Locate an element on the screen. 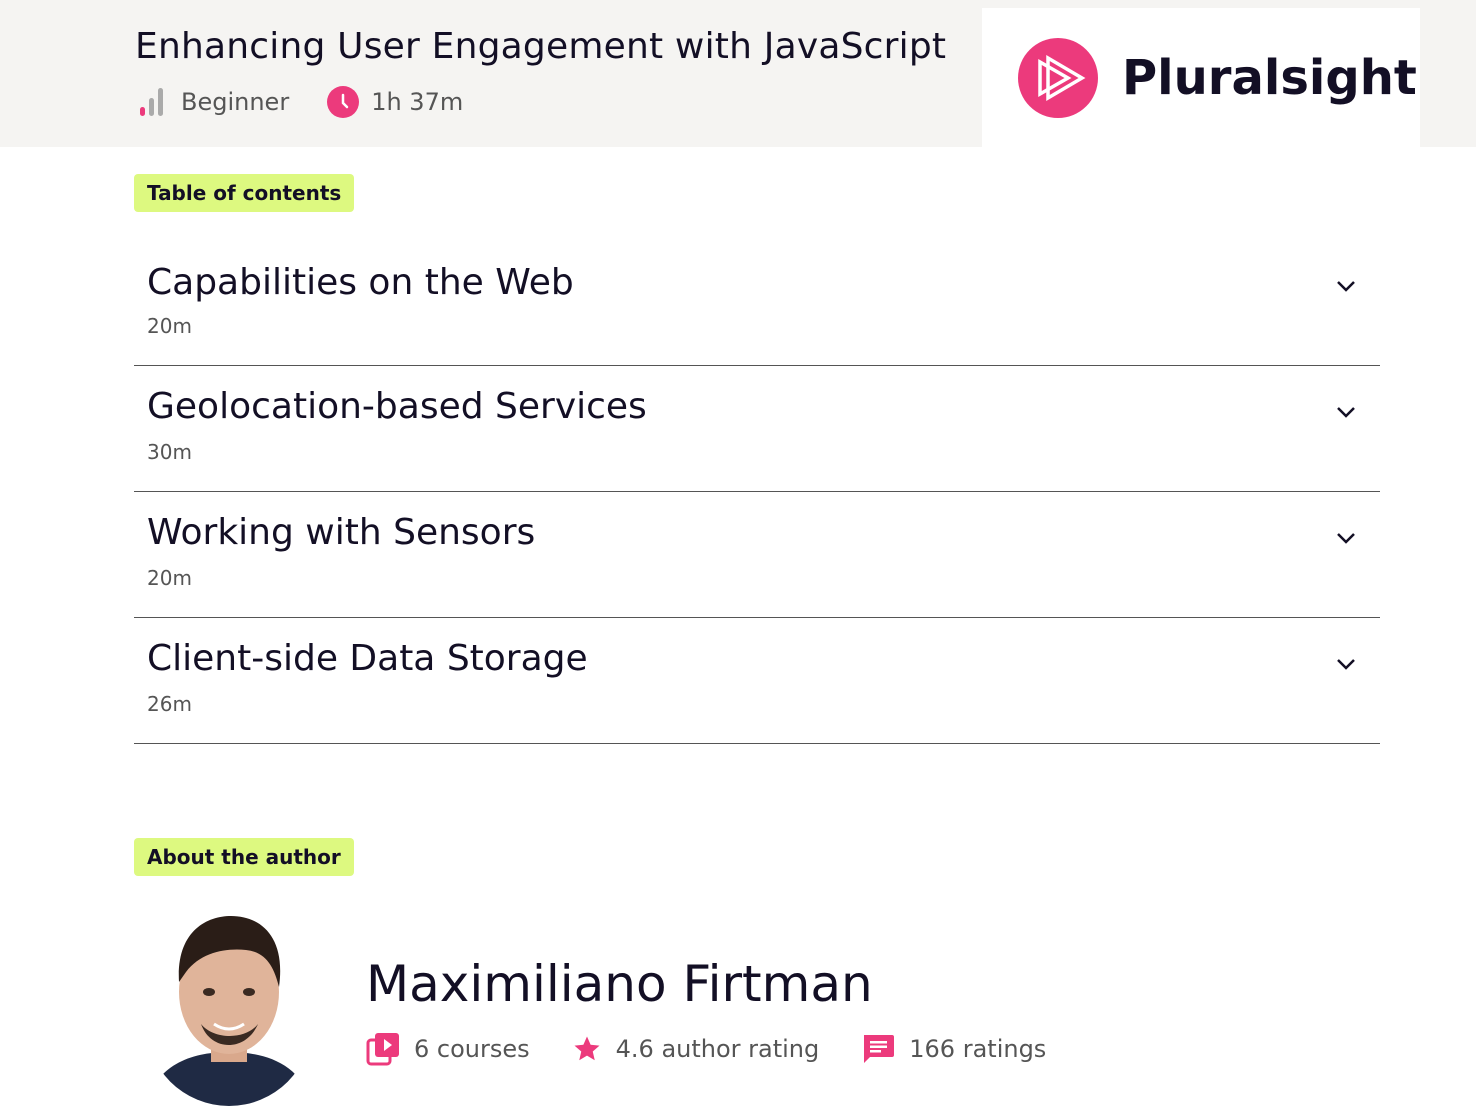  duration-label: 1h 37m is located at coordinates (417, 102).